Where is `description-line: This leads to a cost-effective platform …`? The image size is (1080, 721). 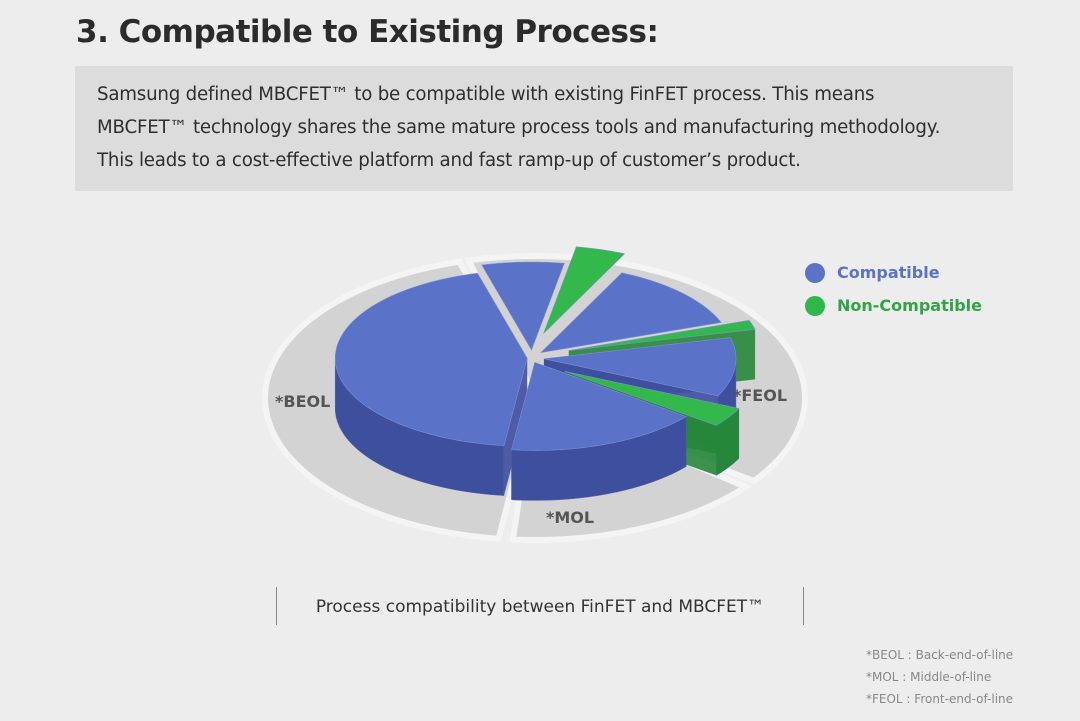 description-line: This leads to a cost-effective platform … is located at coordinates (449, 160).